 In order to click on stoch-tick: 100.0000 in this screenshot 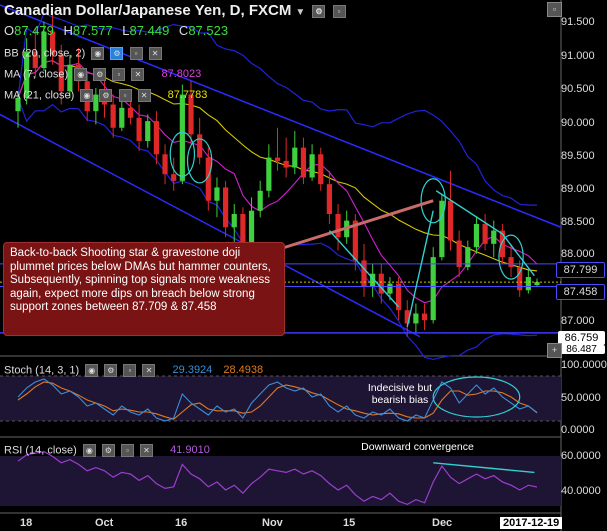, I will do `click(584, 365)`.